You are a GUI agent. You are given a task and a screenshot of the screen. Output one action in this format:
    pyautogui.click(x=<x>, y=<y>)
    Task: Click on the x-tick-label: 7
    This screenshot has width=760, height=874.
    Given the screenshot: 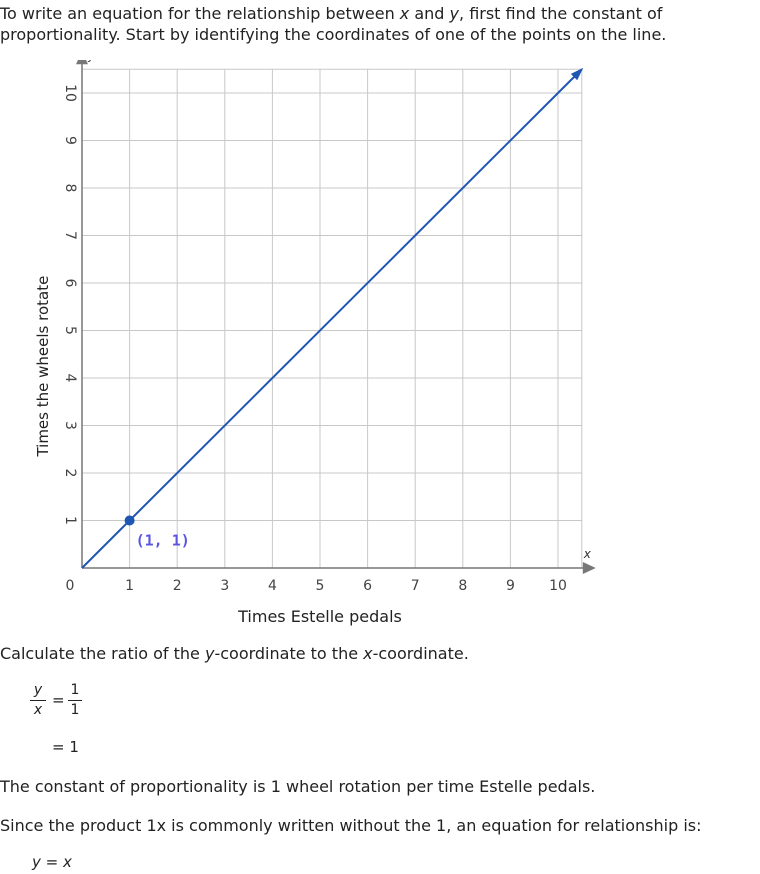 What is the action you would take?
    pyautogui.click(x=415, y=586)
    